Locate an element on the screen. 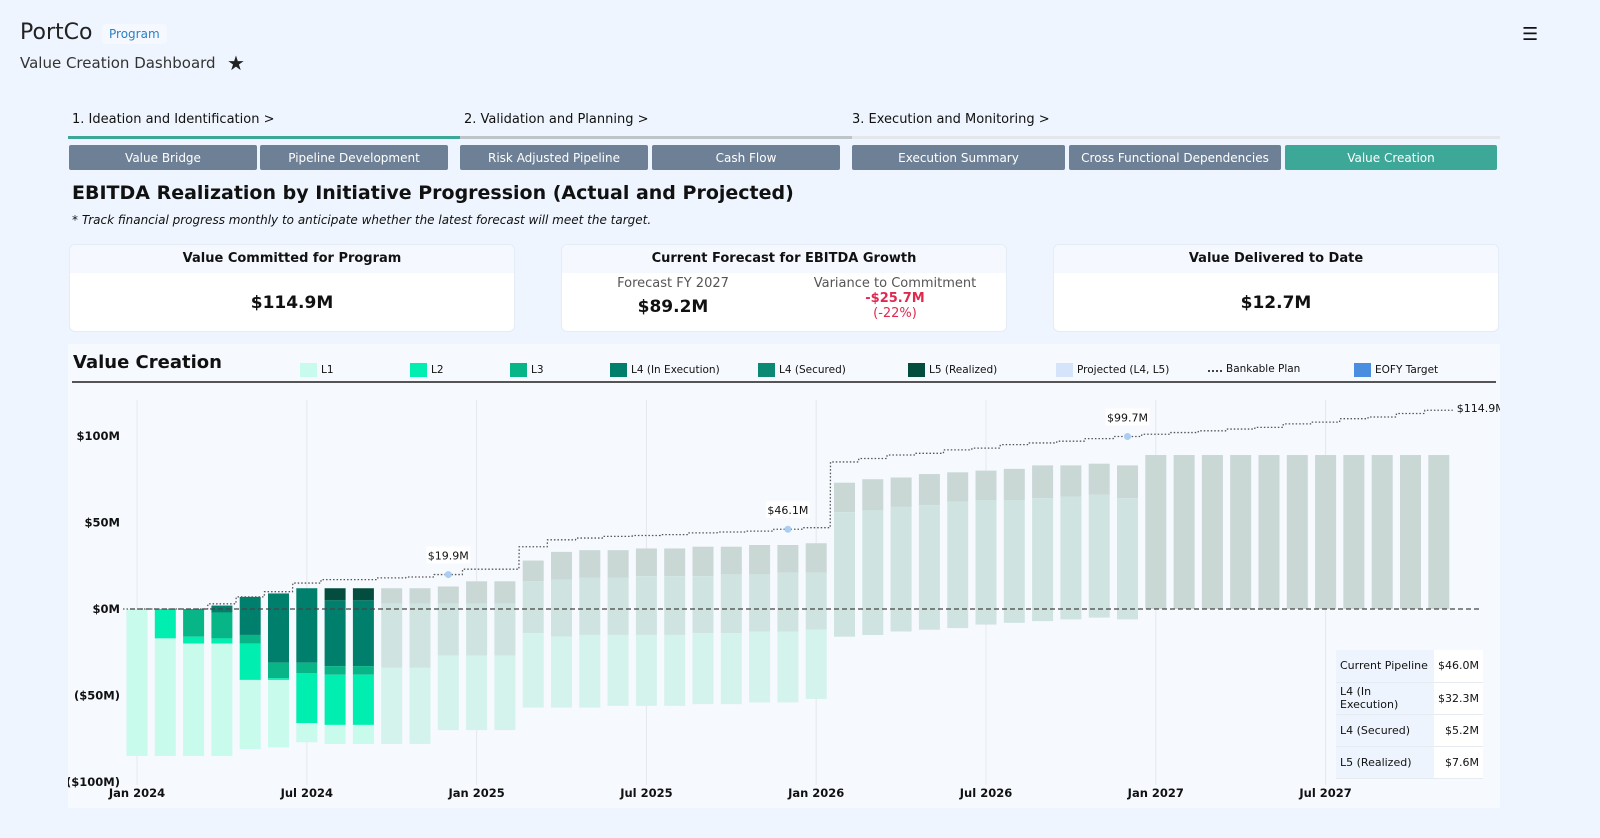 This screenshot has width=1600, height=838. y-tick-label: $100M is located at coordinates (98, 436).